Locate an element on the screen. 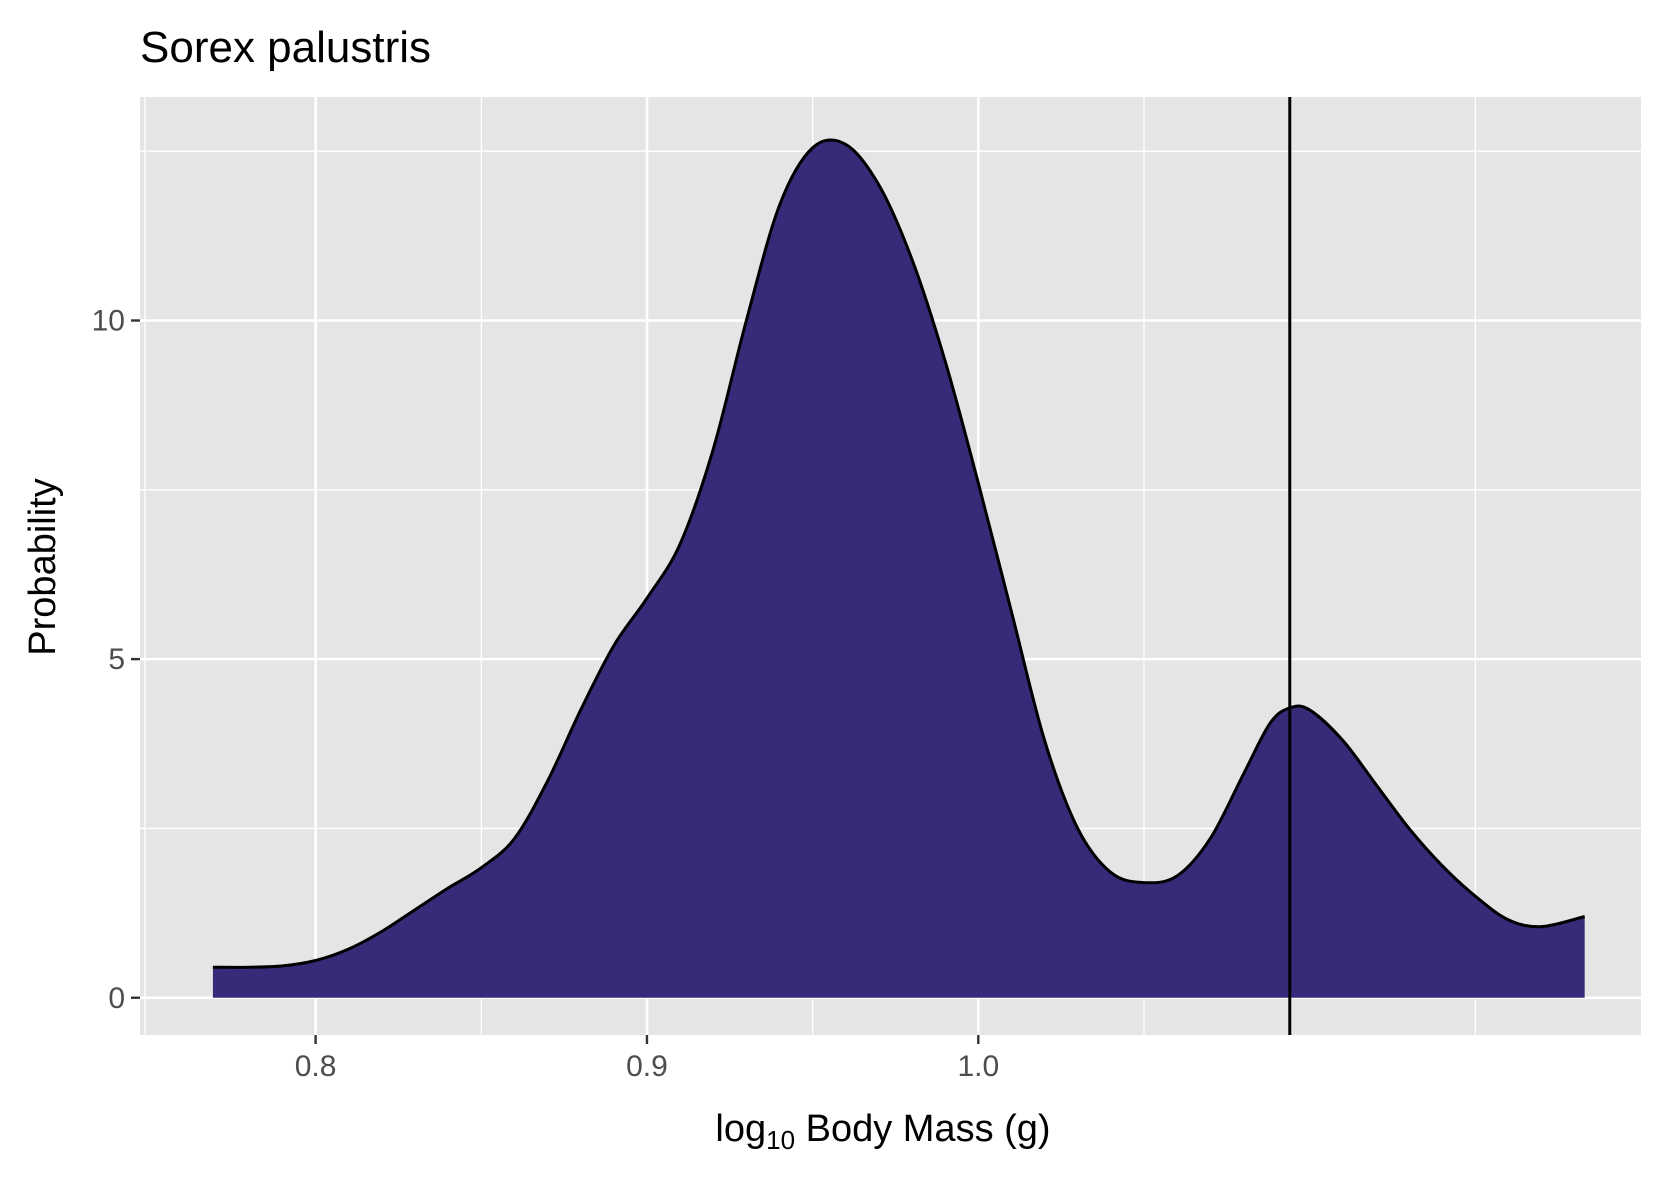 The image size is (1653, 1181). y-axis-title: Probability is located at coordinates (43, 566).